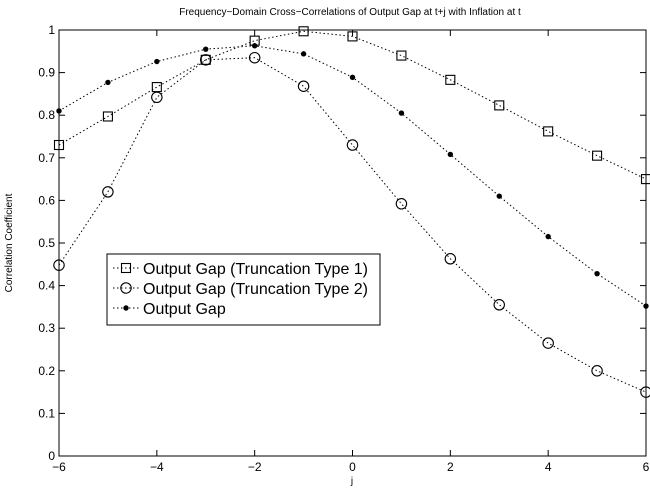 The height and width of the screenshot is (488, 650). What do you see at coordinates (646, 467) in the screenshot?
I see `x-tick-label: 6` at bounding box center [646, 467].